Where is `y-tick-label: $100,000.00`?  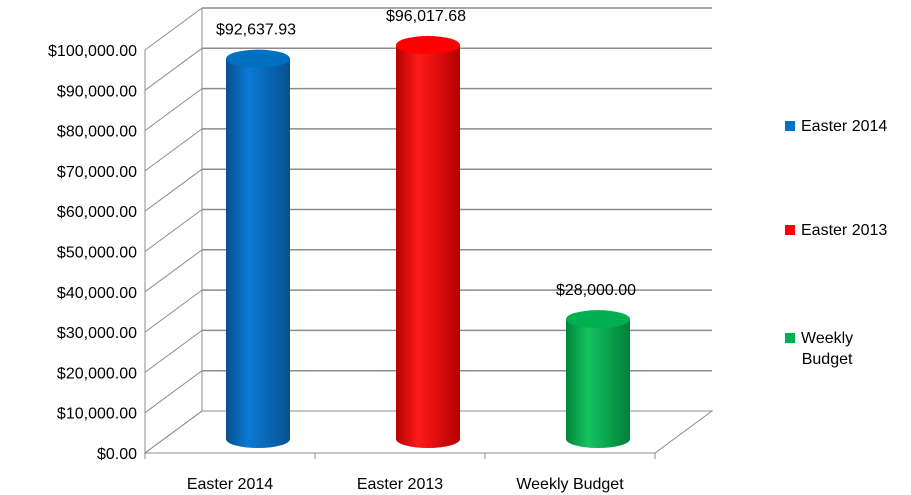 y-tick-label: $100,000.00 is located at coordinates (92, 51).